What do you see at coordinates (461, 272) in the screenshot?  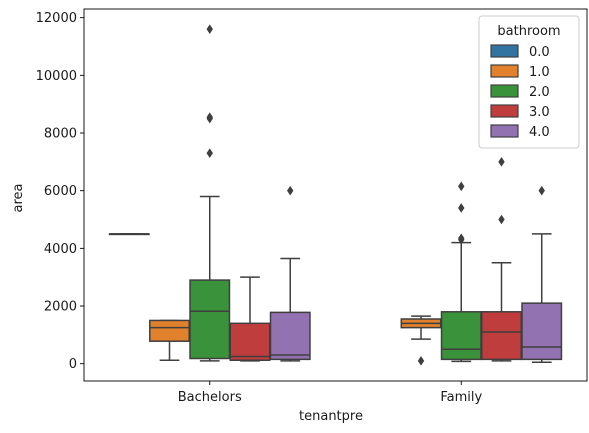 I see `box-group-2.0-Family` at bounding box center [461, 272].